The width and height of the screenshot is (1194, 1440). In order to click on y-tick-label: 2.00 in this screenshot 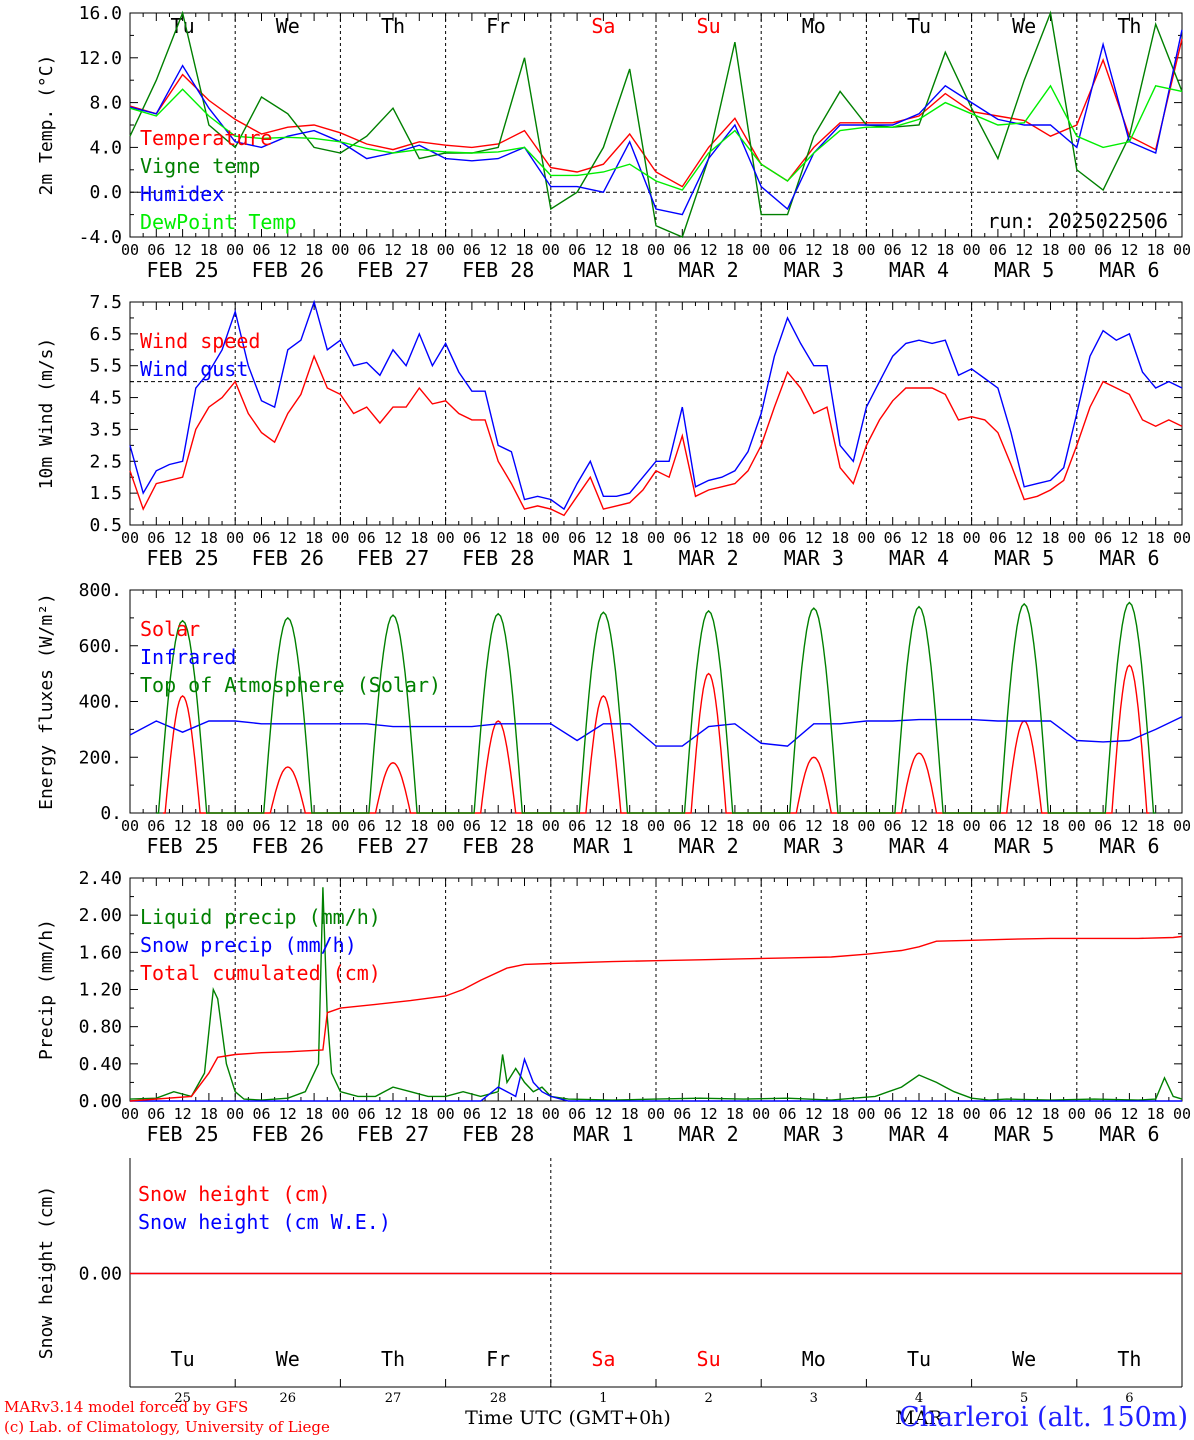, I will do `click(100, 915)`.